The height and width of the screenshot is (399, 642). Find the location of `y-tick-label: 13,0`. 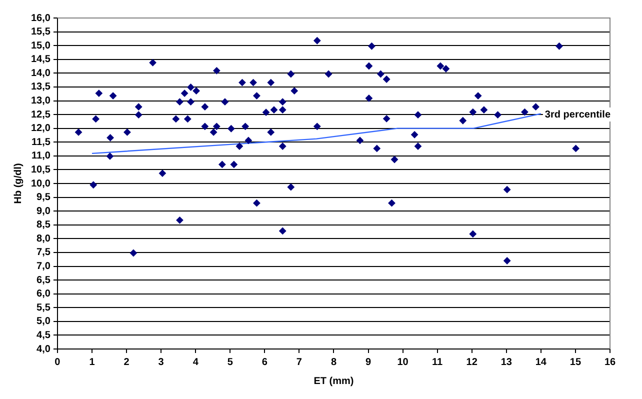

y-tick-label: 13,0 is located at coordinates (40, 101).